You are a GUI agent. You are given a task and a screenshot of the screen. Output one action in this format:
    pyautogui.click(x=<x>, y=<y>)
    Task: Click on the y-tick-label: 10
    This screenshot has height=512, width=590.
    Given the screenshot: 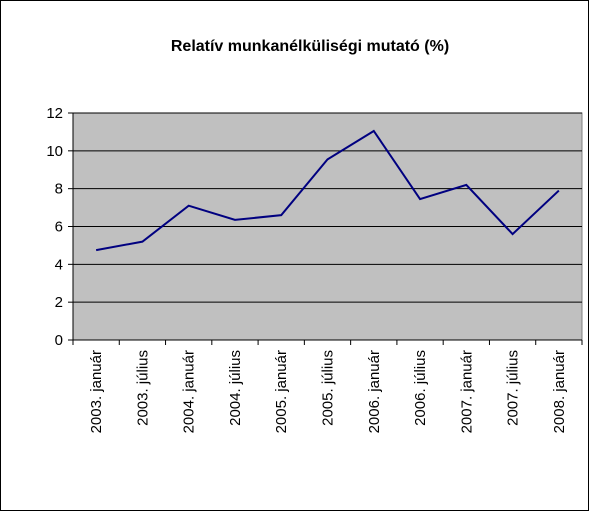 What is the action you would take?
    pyautogui.click(x=54, y=151)
    